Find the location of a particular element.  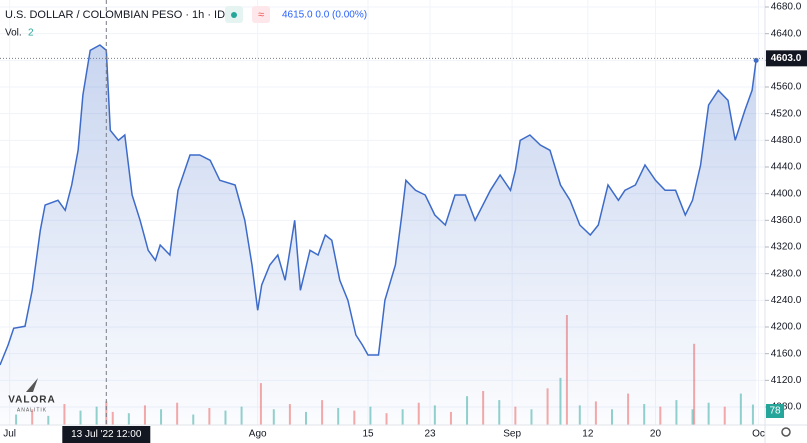

y-tick-label: 4360.0 is located at coordinates (786, 220).